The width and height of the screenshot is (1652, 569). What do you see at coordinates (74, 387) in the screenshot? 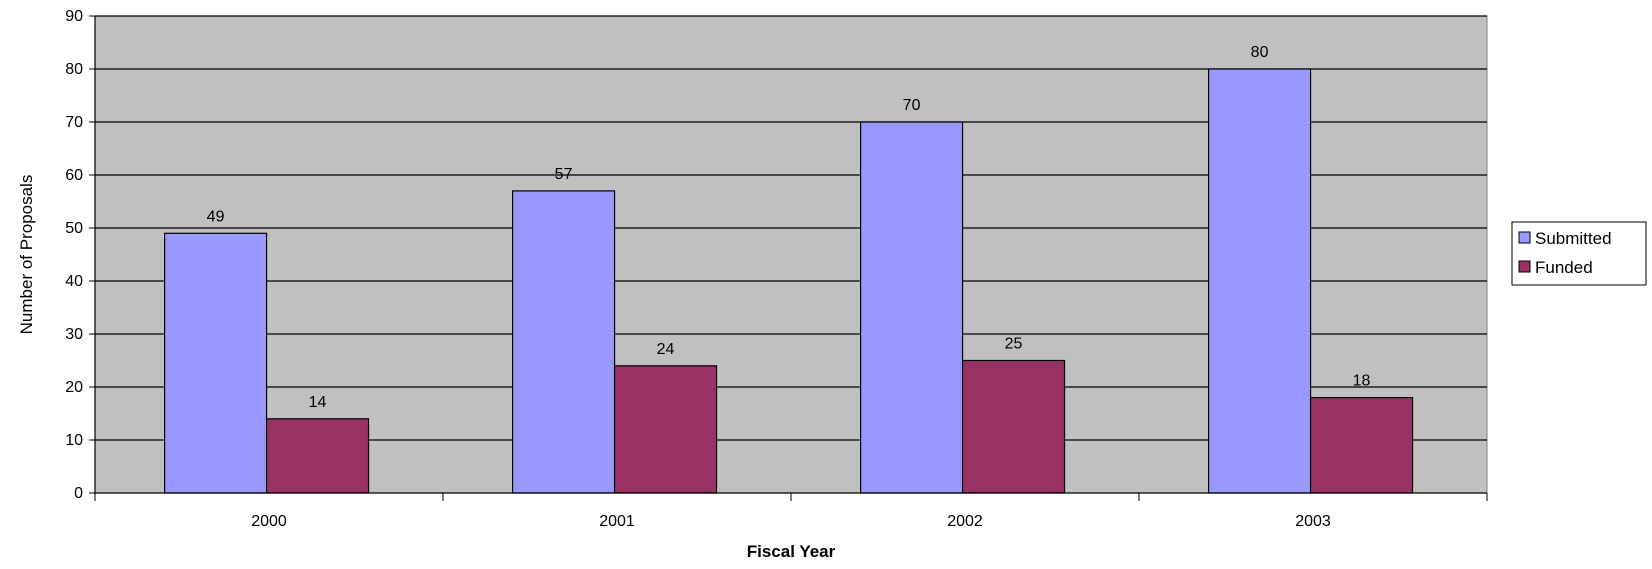
I see `y-tick-label: 20` at bounding box center [74, 387].